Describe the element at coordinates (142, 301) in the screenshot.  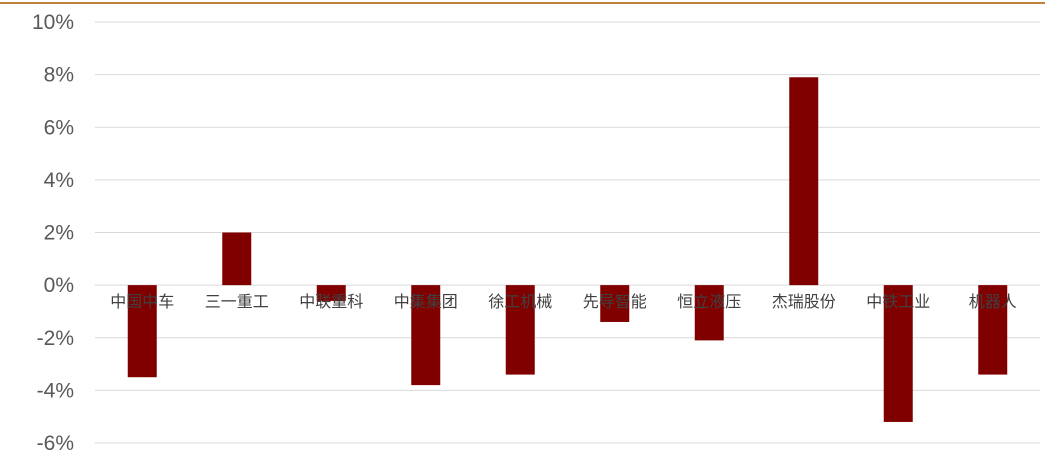
I see `category-label: 中国中车` at that location.